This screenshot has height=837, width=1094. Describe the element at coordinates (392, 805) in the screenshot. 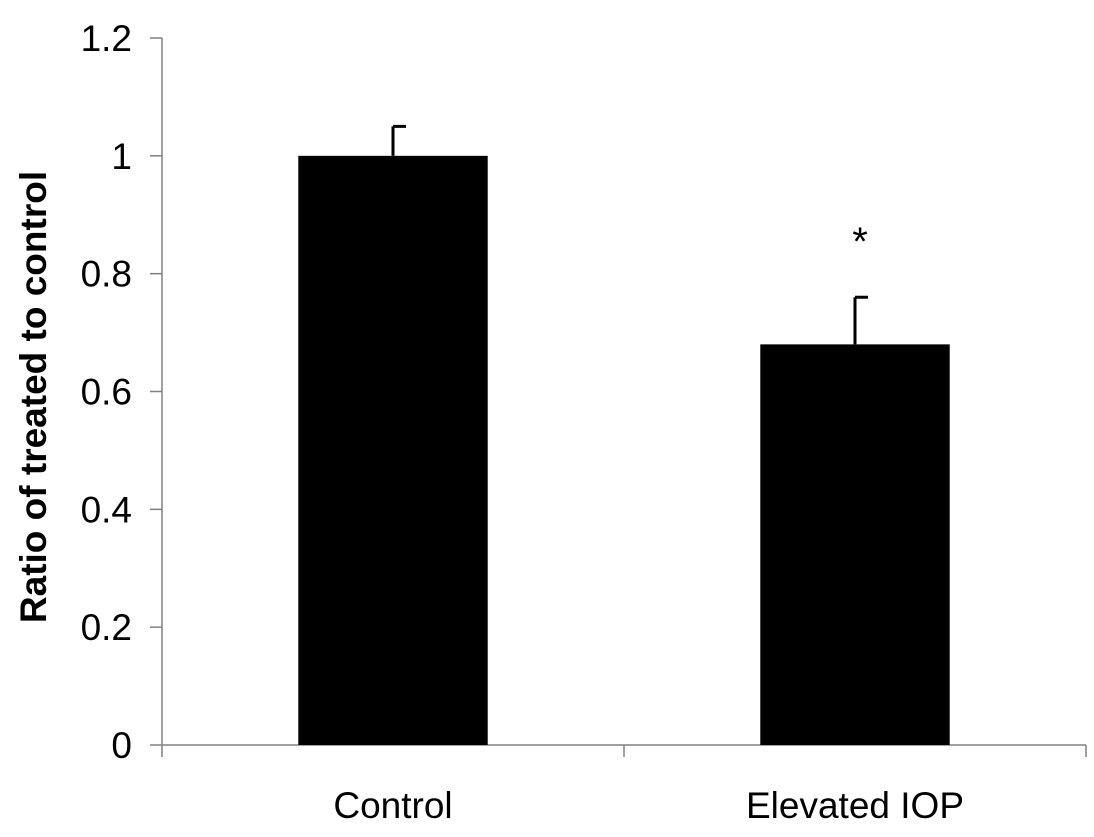

I see `x-category-label: Control` at that location.